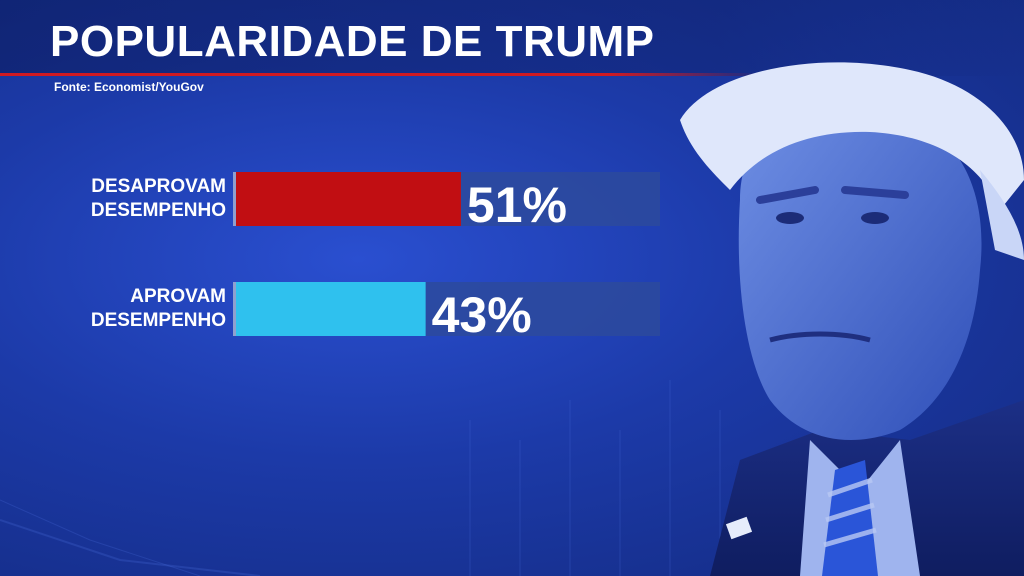 The image size is (1024, 576). Describe the element at coordinates (380, 74) in the screenshot. I see `title-underline` at that location.